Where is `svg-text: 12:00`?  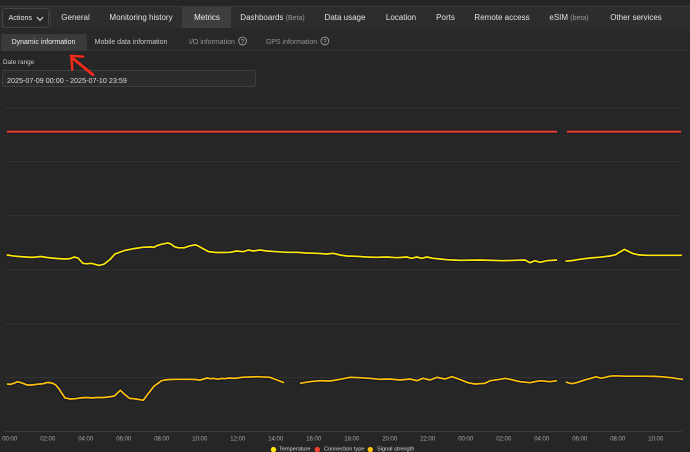 svg-text: 12:00 is located at coordinates (238, 440).